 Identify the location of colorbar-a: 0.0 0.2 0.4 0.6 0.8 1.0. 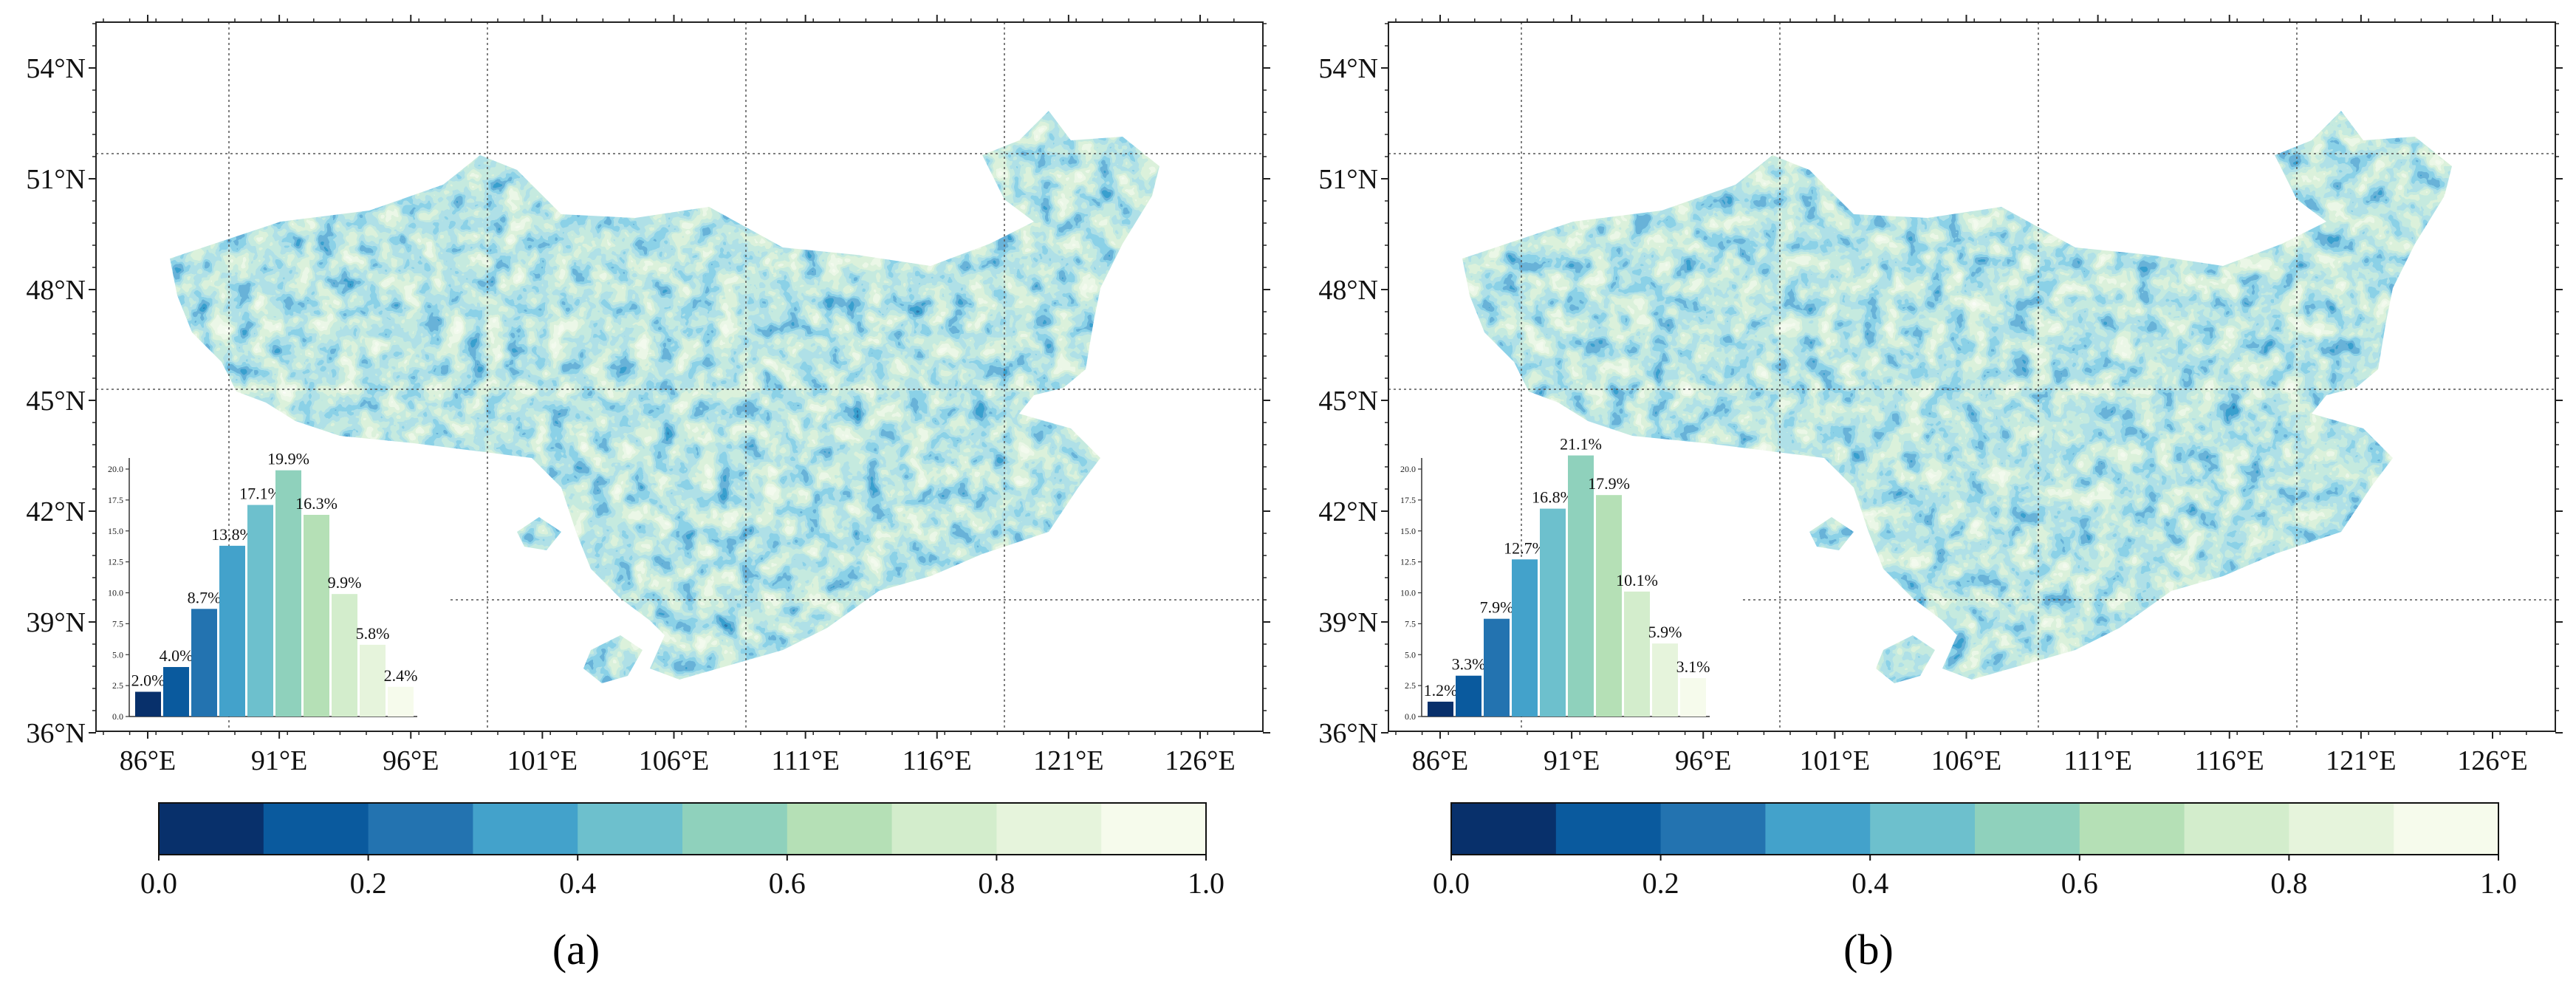
(682, 851).